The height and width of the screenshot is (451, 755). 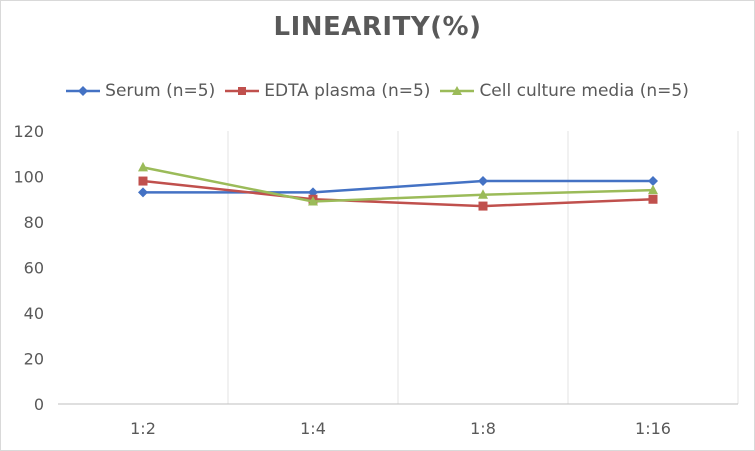 What do you see at coordinates (28, 177) in the screenshot?
I see `y-tick-label: 100` at bounding box center [28, 177].